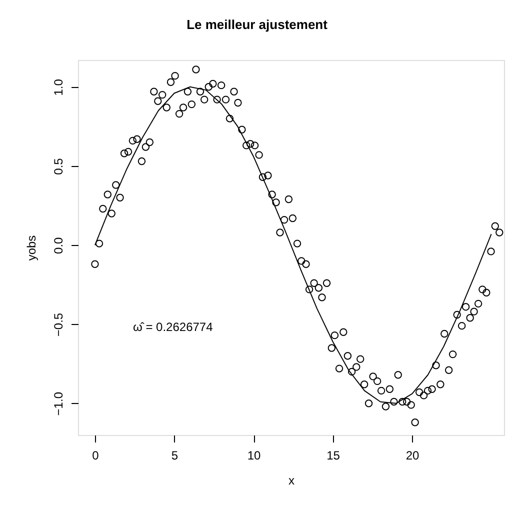 The height and width of the screenshot is (508, 508). What do you see at coordinates (291, 481) in the screenshot?
I see `x-axis-title: x` at bounding box center [291, 481].